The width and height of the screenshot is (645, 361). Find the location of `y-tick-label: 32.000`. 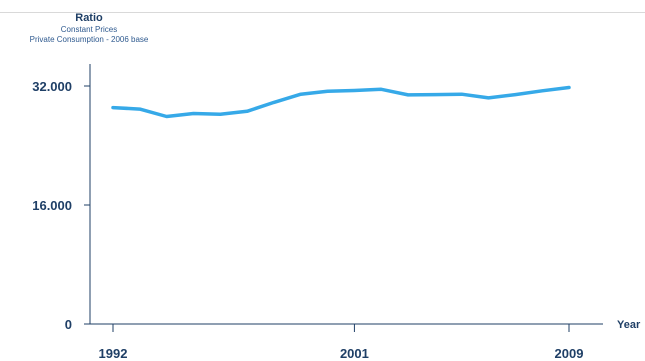

y-tick-label: 32.000 is located at coordinates (52, 86).